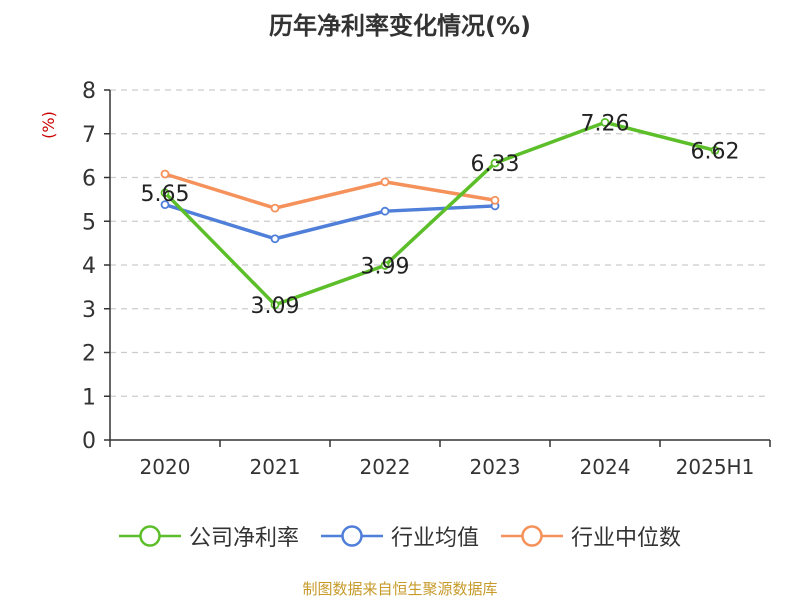  I want to click on legend-item: 公司净利率, so click(208, 536).